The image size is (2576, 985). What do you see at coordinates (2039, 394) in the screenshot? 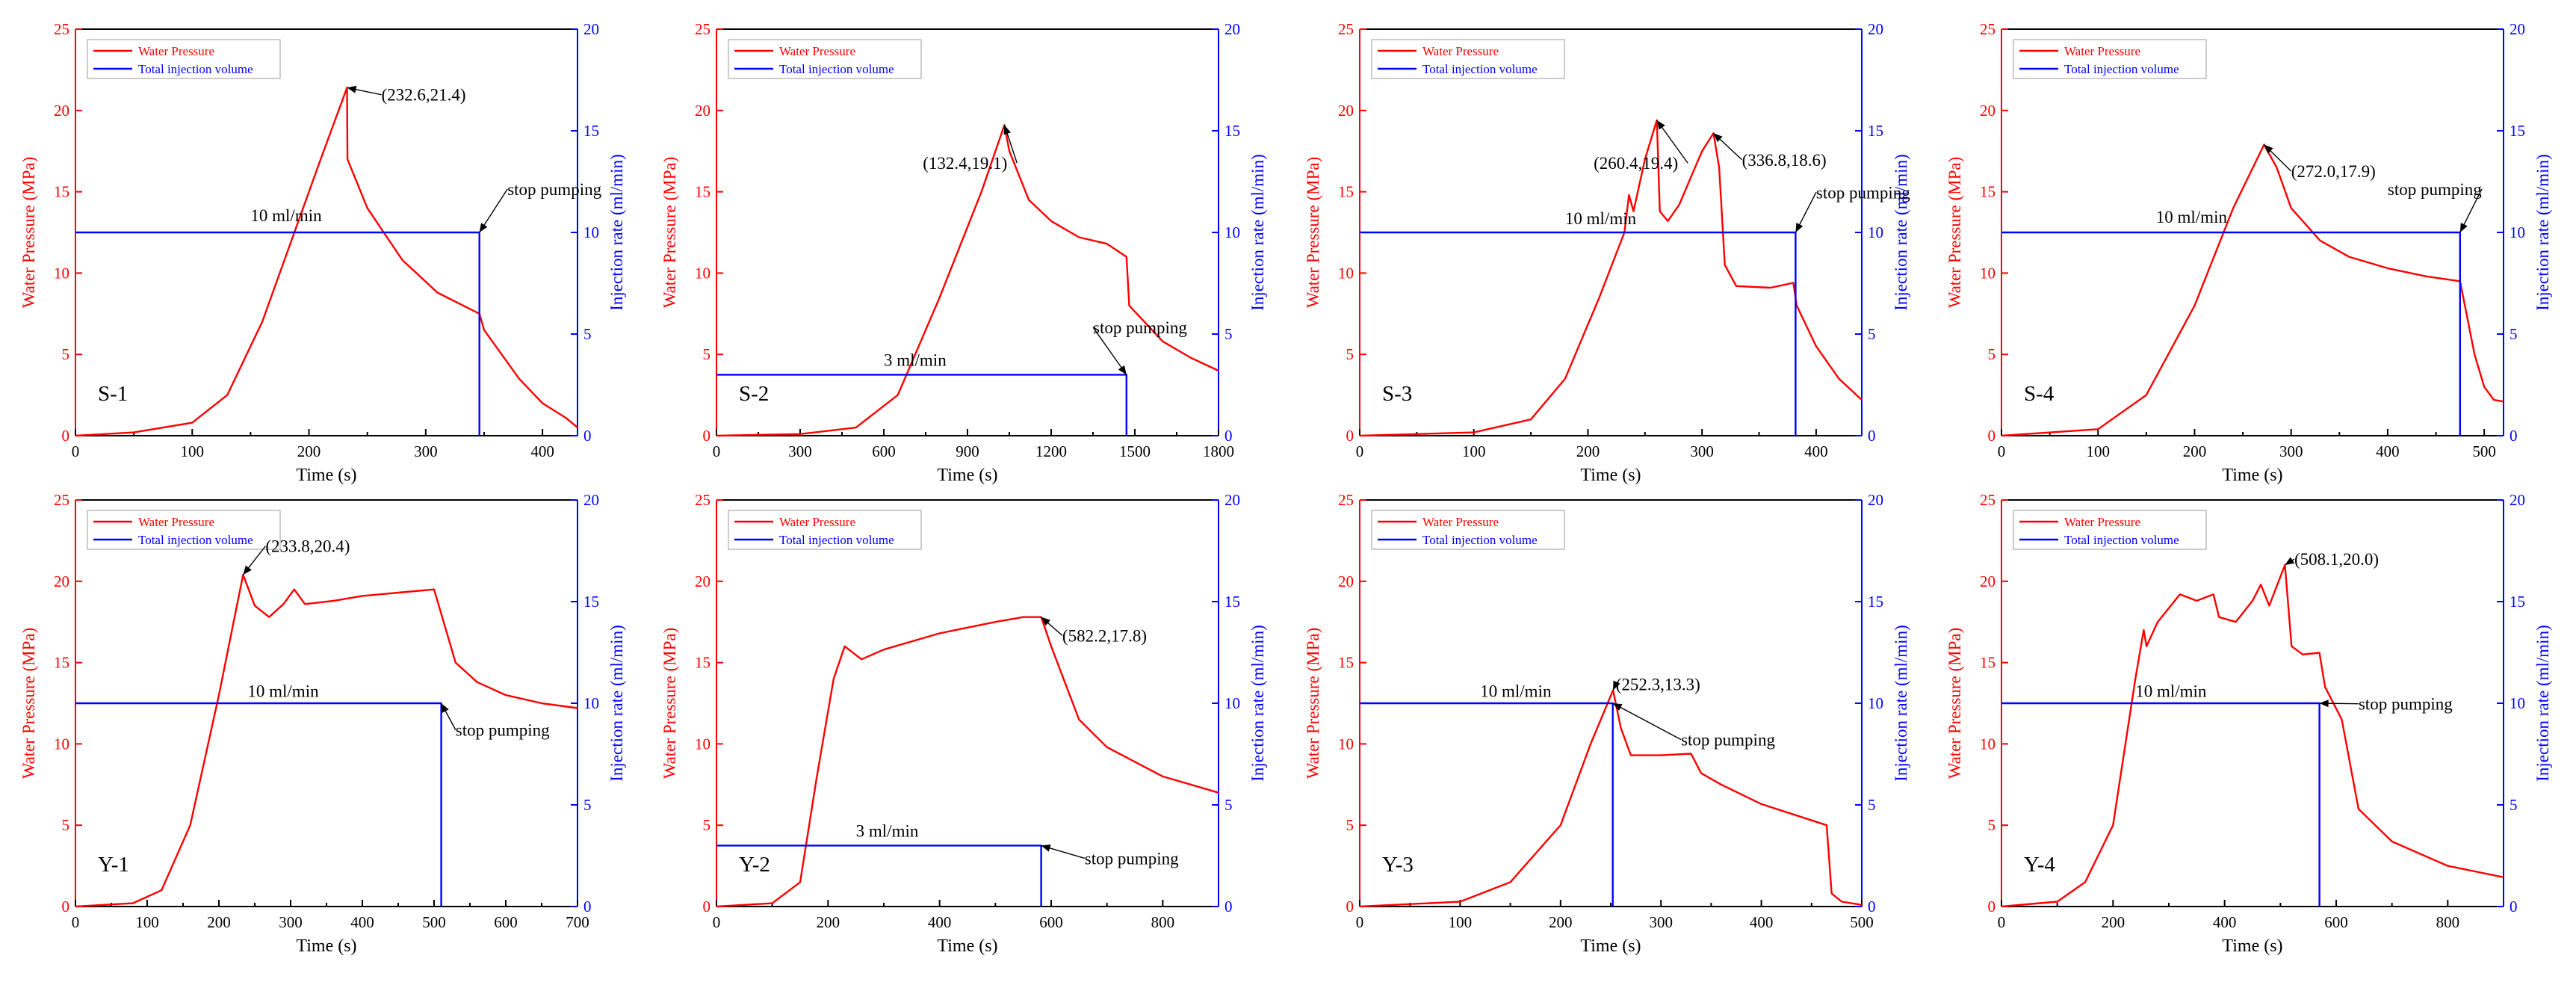
I see `panel-label: S-4` at bounding box center [2039, 394].